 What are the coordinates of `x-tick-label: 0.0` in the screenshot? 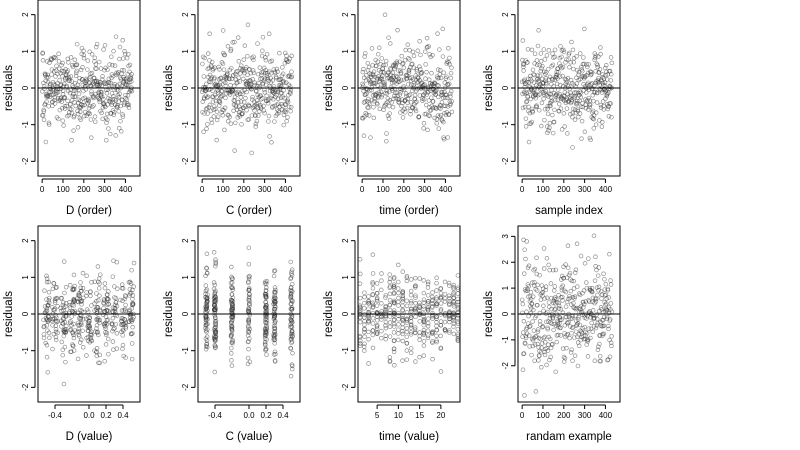 It's located at (249, 415).